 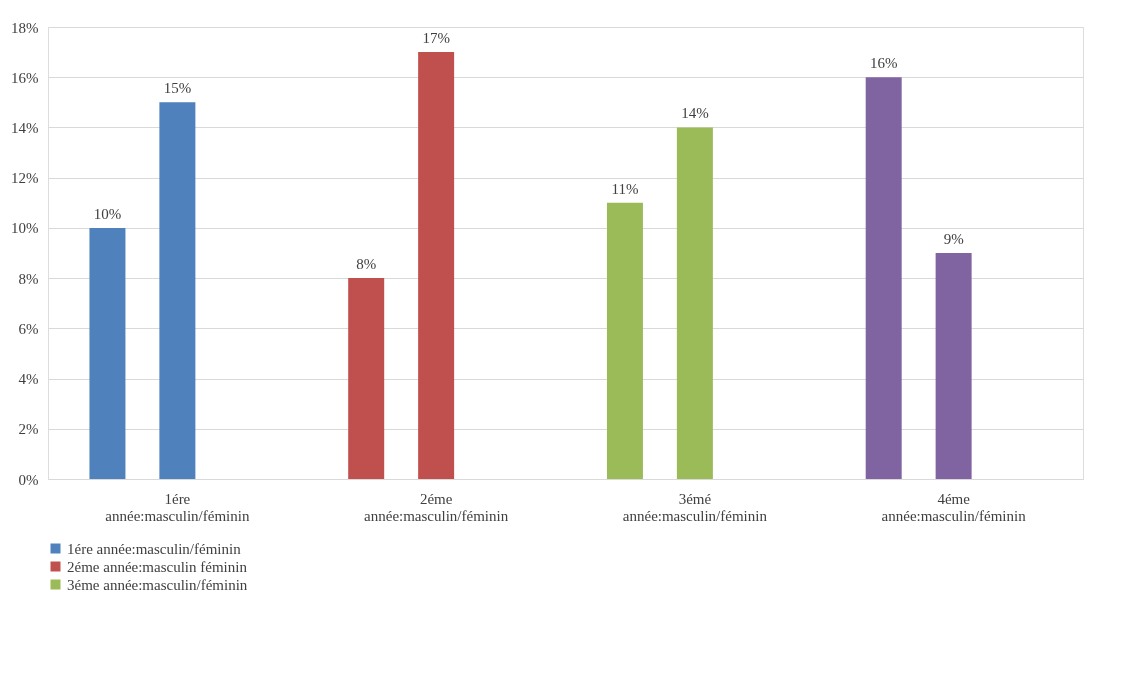 What do you see at coordinates (28, 479) in the screenshot?
I see `y-tick-label: 0%` at bounding box center [28, 479].